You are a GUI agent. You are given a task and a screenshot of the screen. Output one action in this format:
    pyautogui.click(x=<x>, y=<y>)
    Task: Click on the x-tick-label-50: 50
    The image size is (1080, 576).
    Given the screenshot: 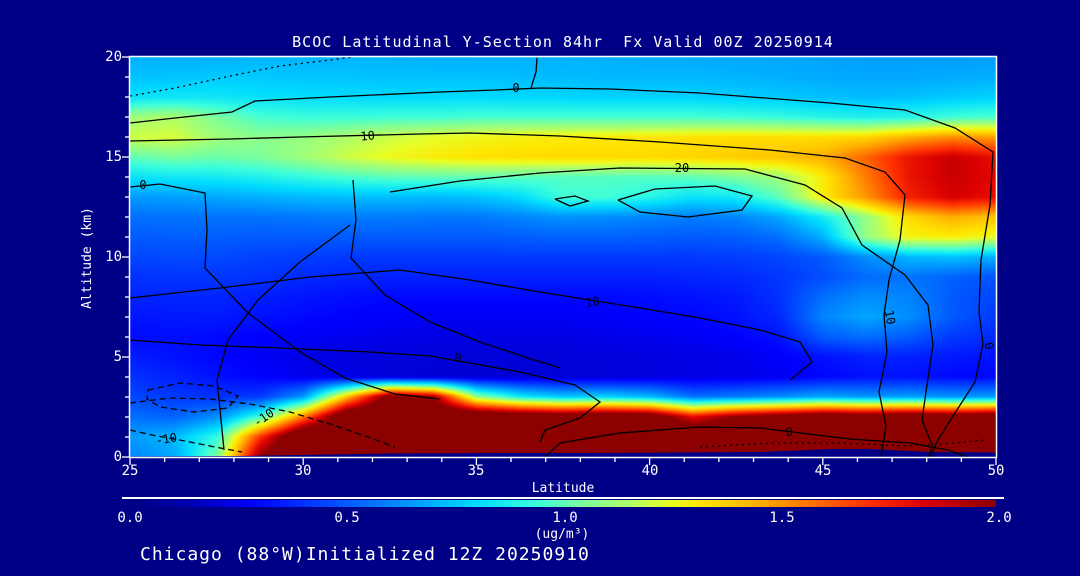 What is the action you would take?
    pyautogui.click(x=996, y=471)
    